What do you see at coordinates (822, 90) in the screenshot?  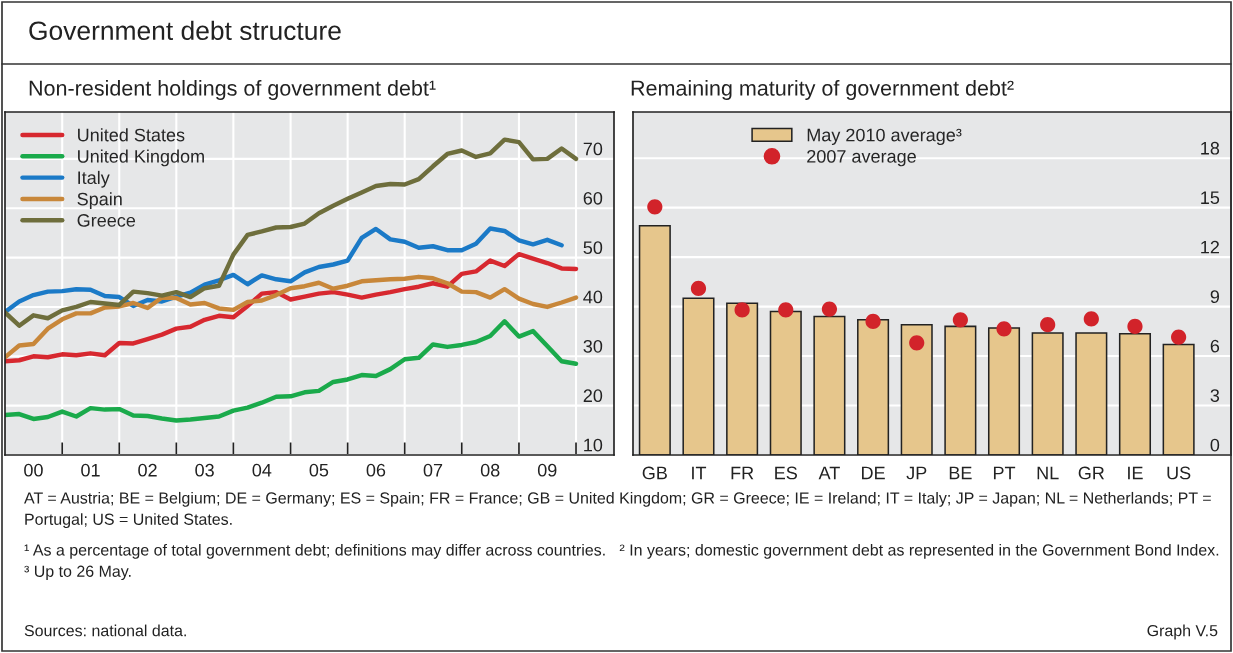 I see `chart-subtitle: Remaining maturity of government debt²` at bounding box center [822, 90].